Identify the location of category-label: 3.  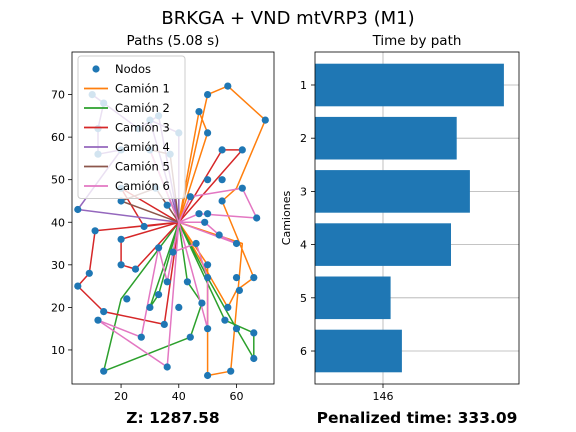
(303, 191).